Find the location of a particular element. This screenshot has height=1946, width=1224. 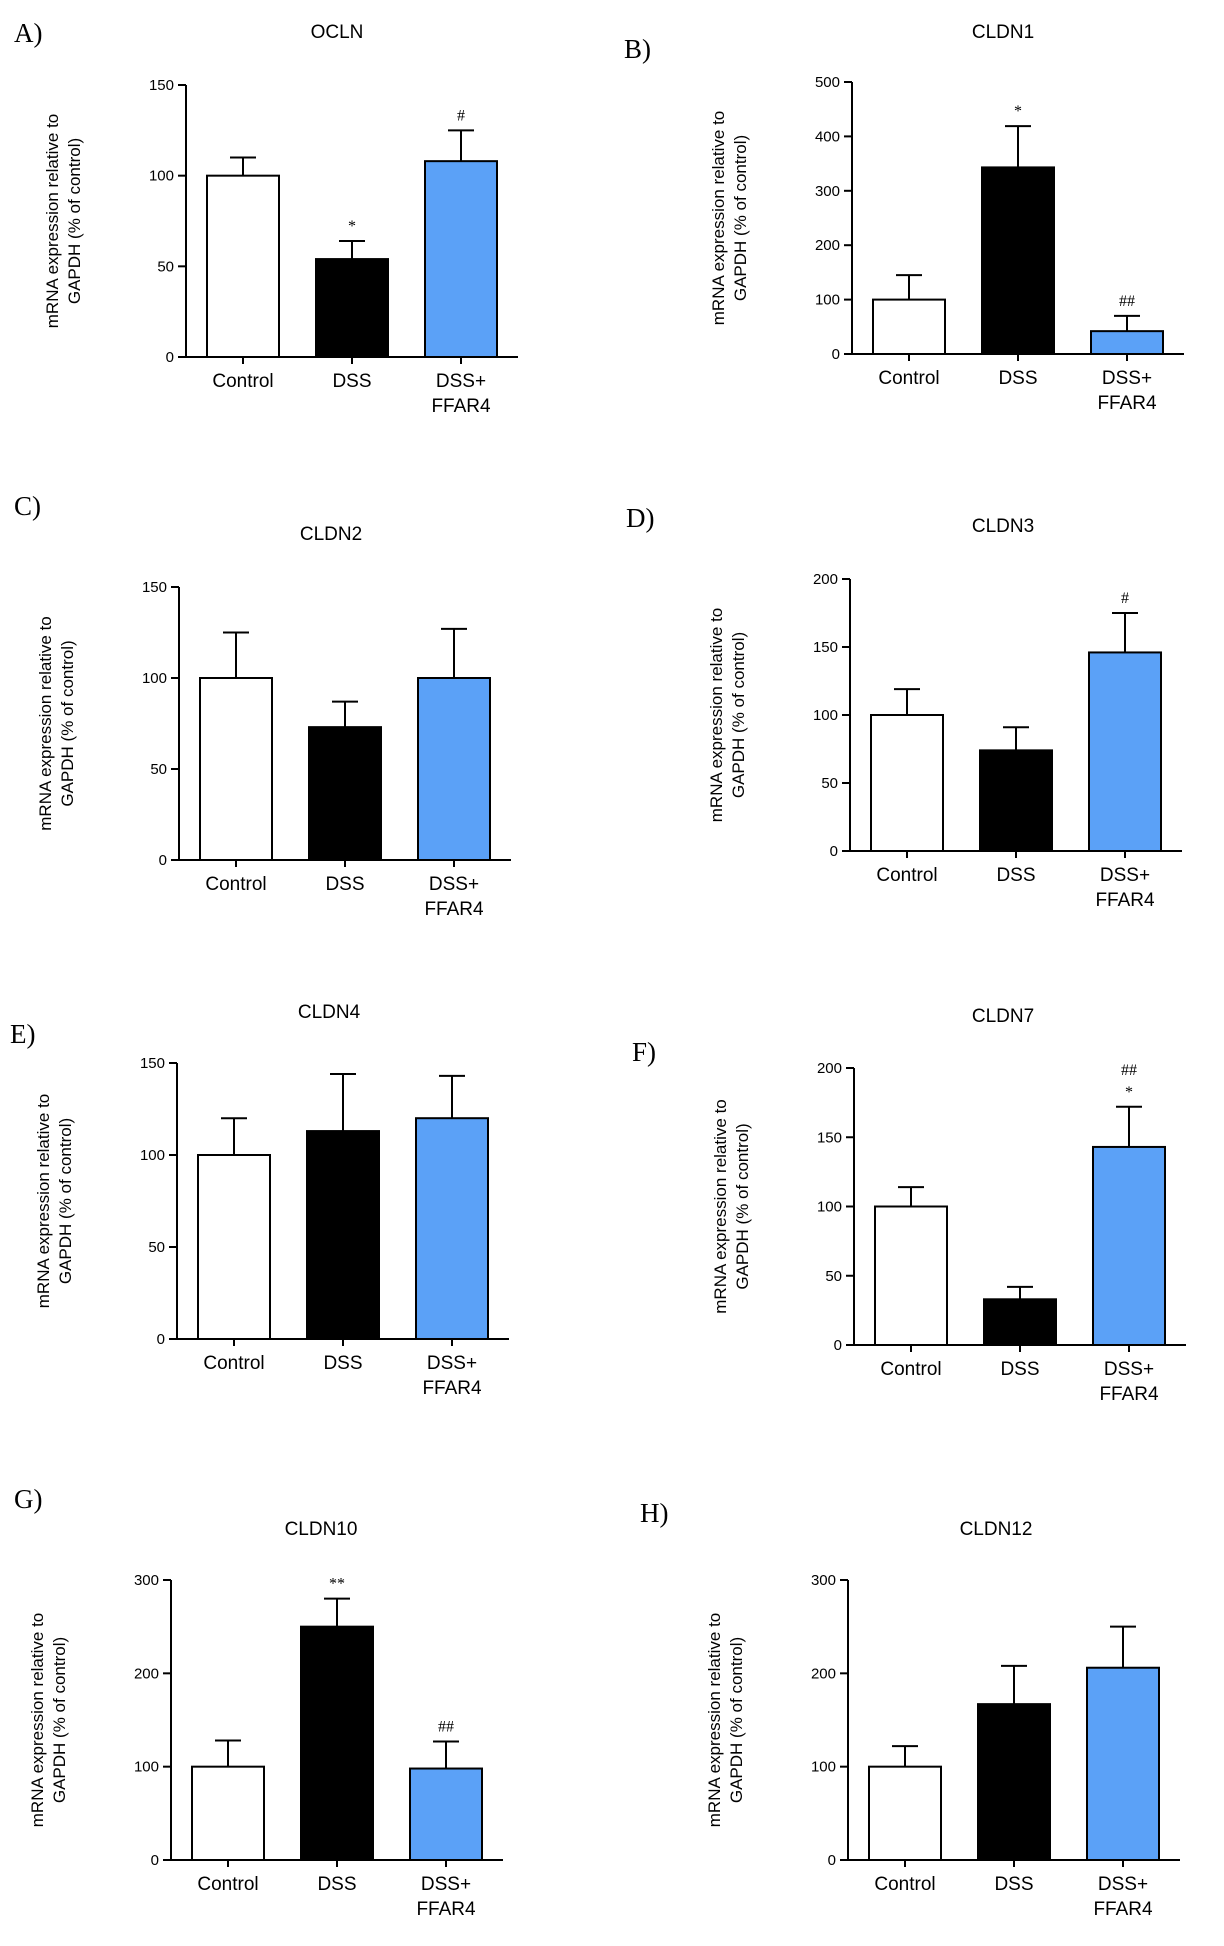

chart-title: CLDN4 is located at coordinates (329, 1012).